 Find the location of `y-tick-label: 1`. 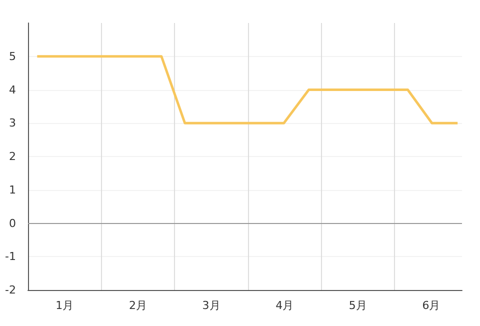

y-tick-label: 1 is located at coordinates (12, 189).